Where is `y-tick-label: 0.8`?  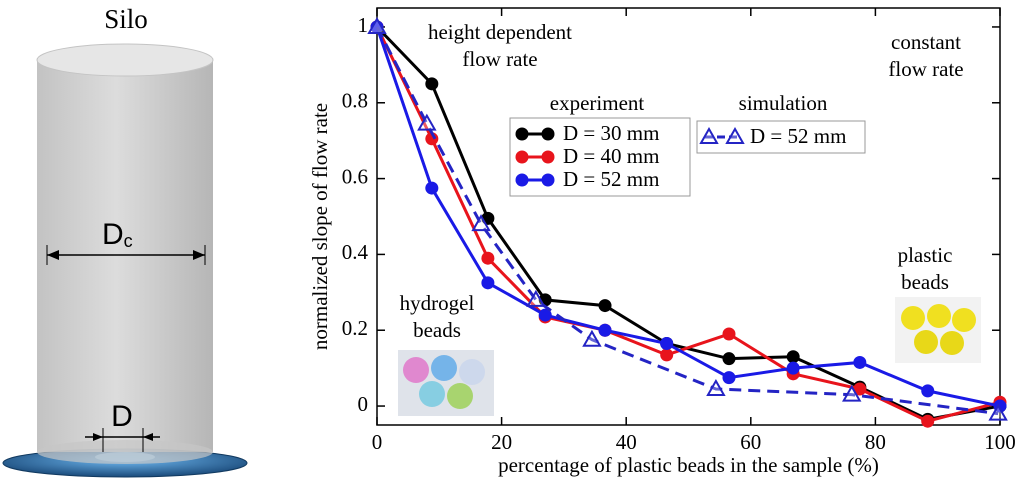
y-tick-label: 0.8 is located at coordinates (355, 101).